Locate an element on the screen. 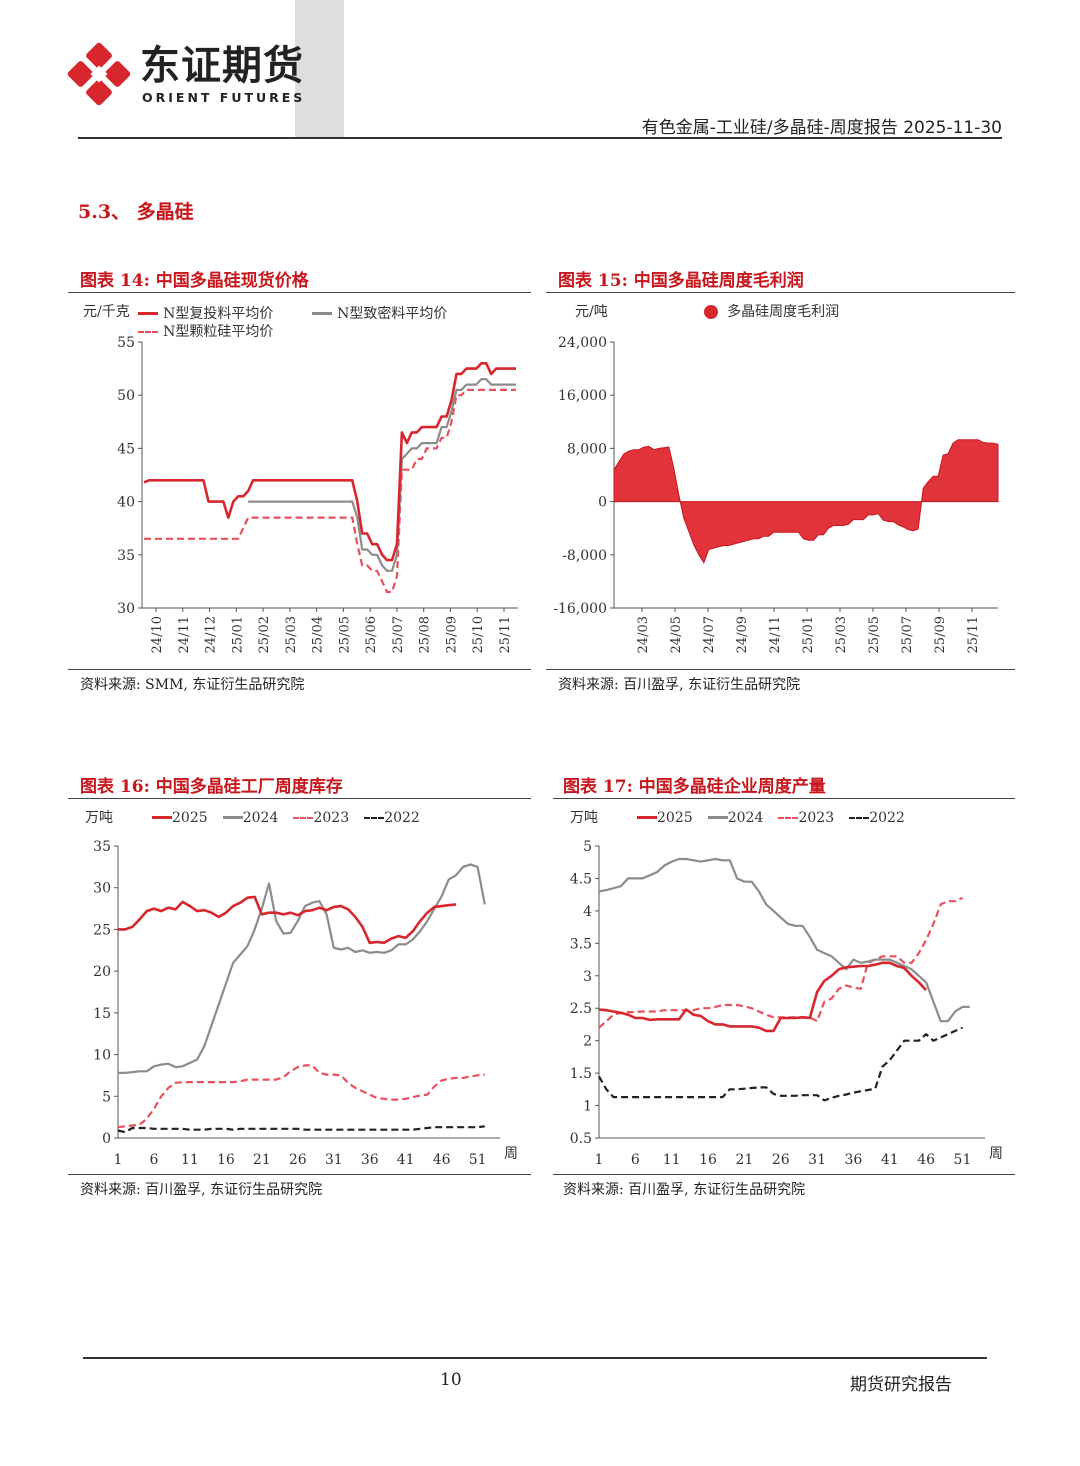 The image size is (1080, 1466). x-tick-label: 24/07 is located at coordinates (709, 634).